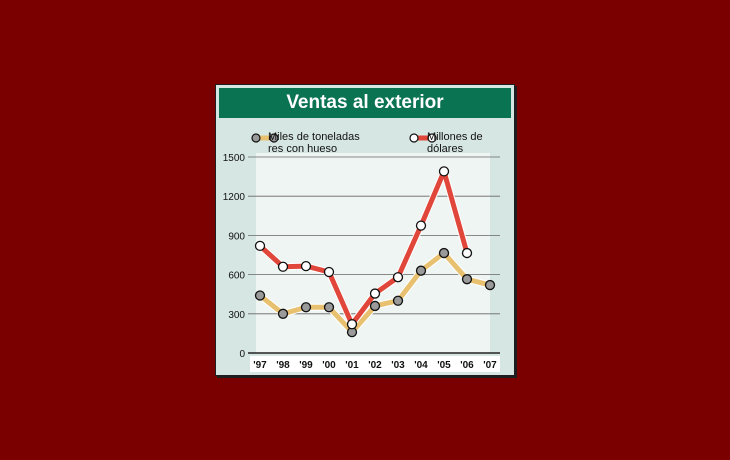 Image resolution: width=730 pixels, height=460 pixels. What do you see at coordinates (234, 158) in the screenshot?
I see `svg-text: 1500` at bounding box center [234, 158].